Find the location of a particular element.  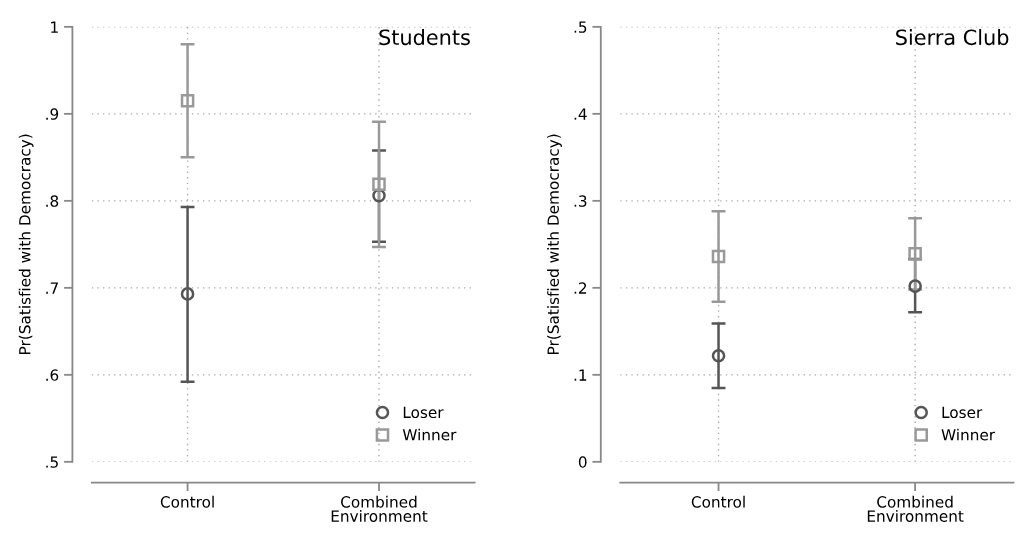

y-tick-label: .8 is located at coordinates (52, 201).